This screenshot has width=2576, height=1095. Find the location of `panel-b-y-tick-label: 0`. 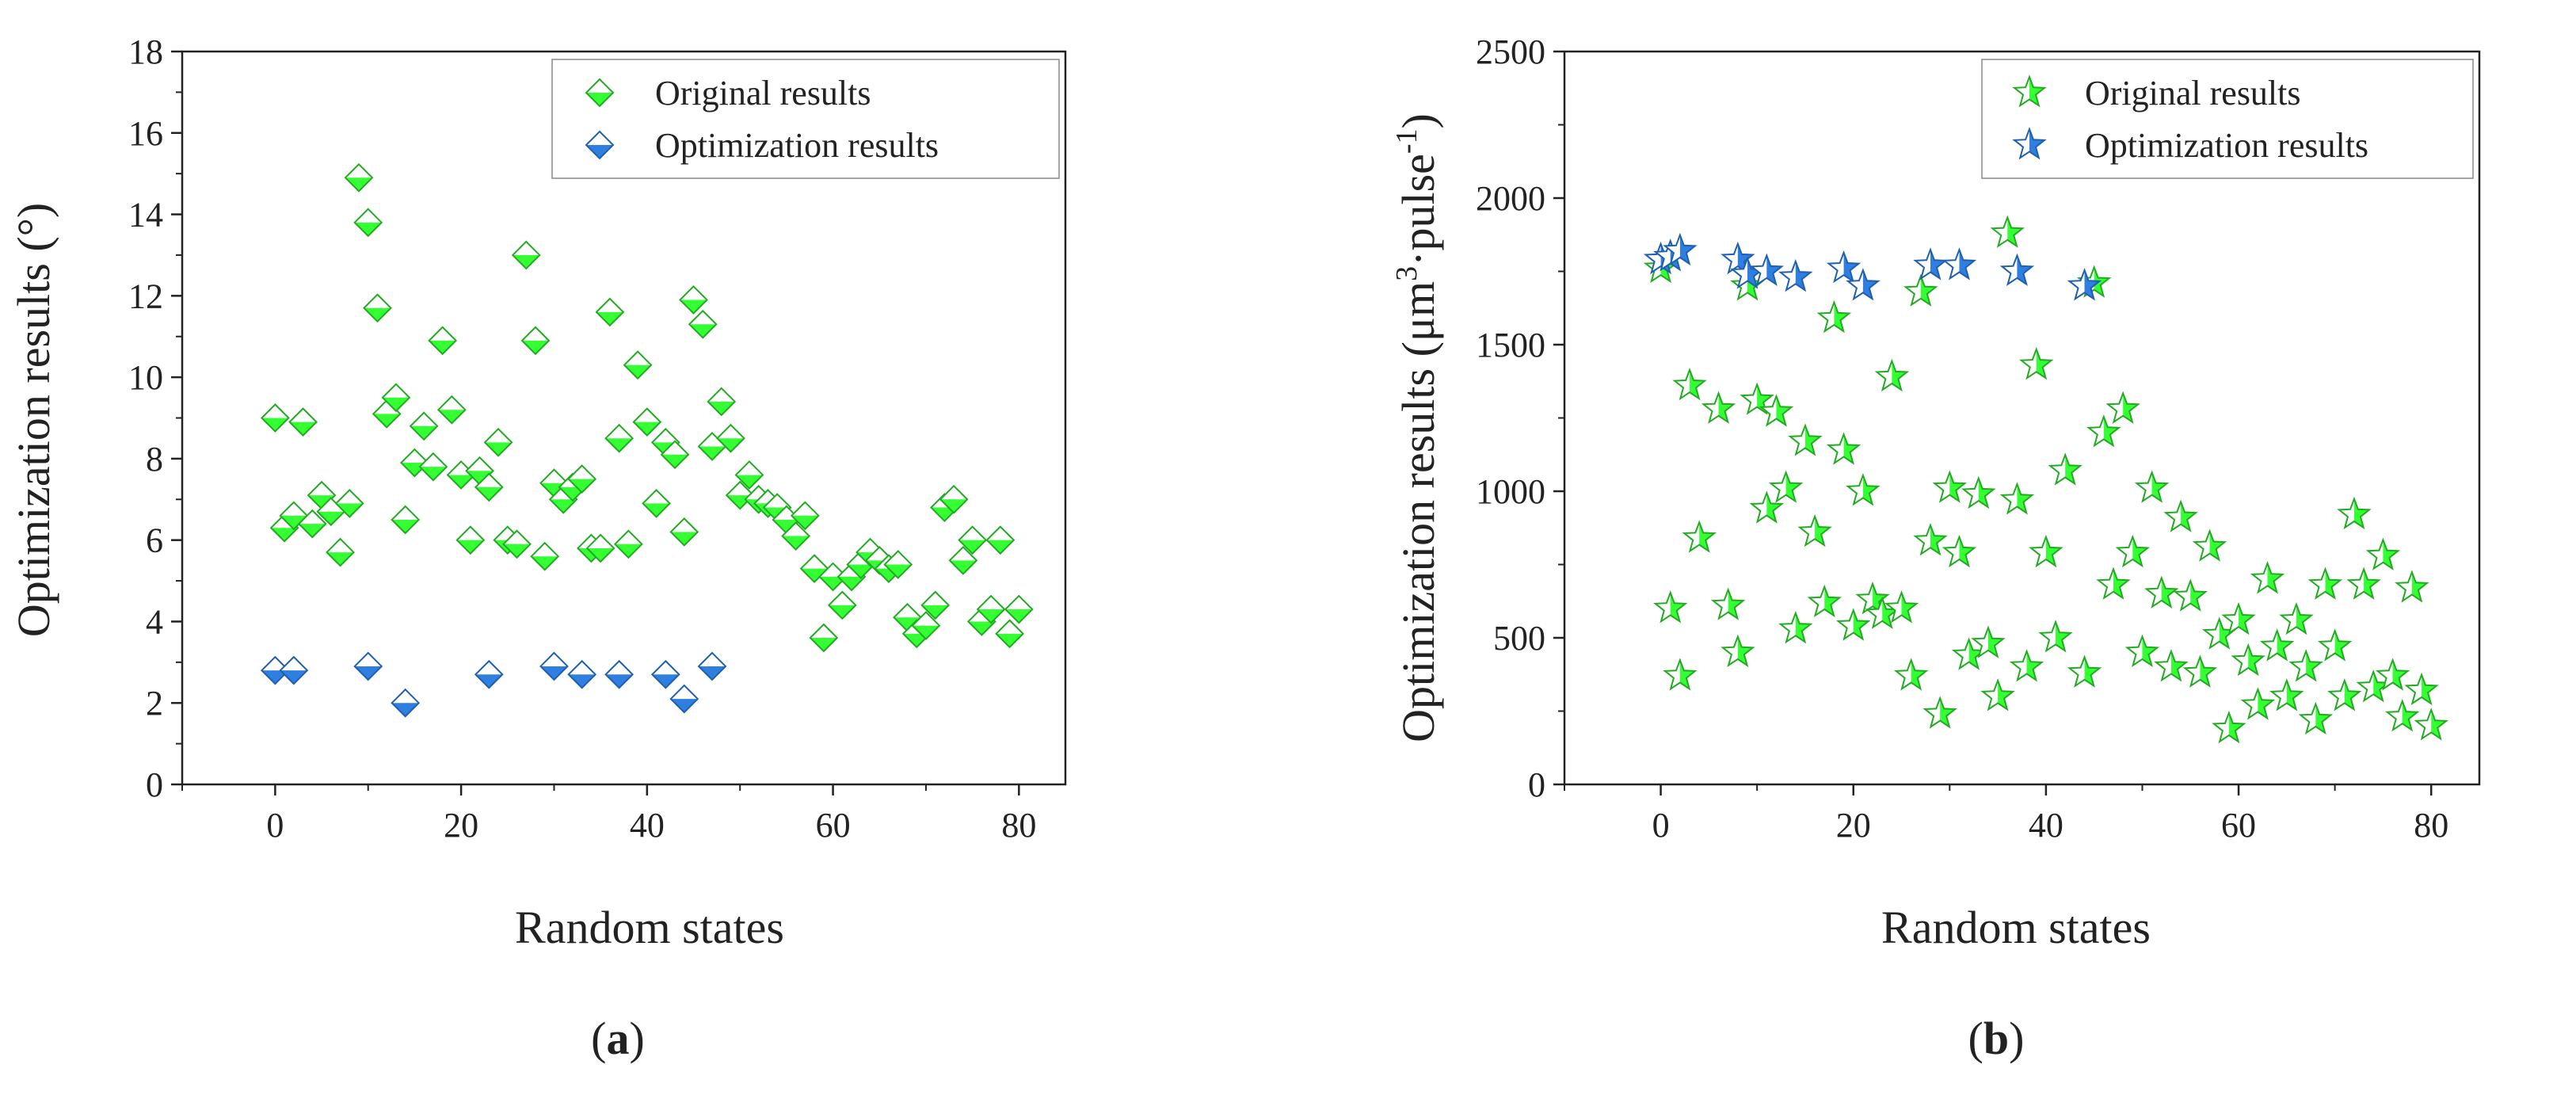

panel-b-y-tick-label: 0 is located at coordinates (1537, 784).